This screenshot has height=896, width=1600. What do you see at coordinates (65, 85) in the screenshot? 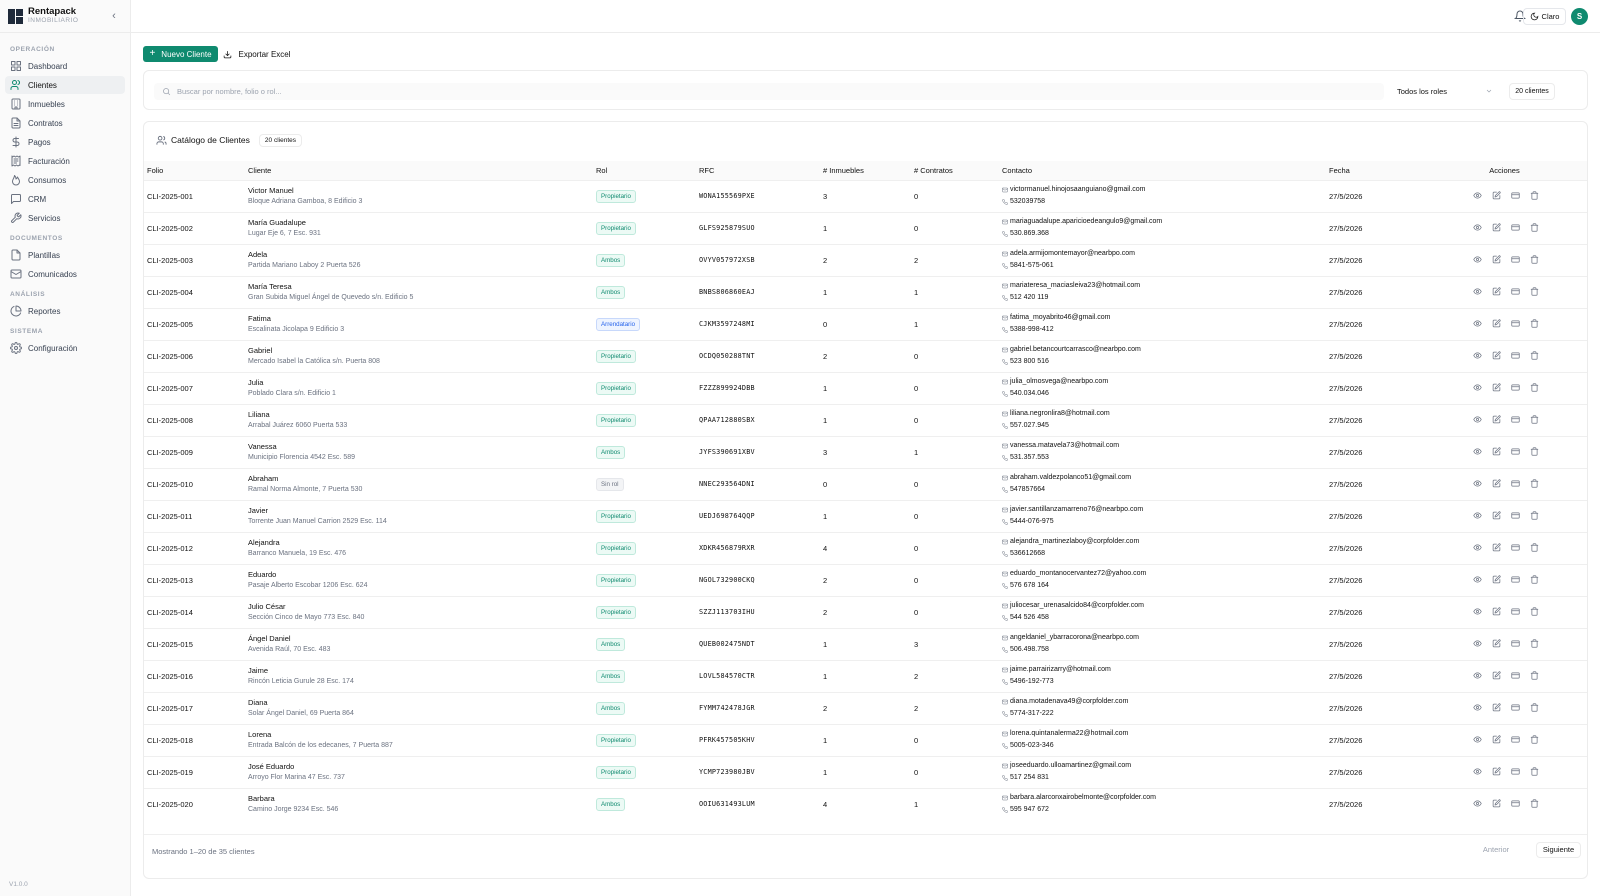
I see `sidebar-item-clientes: Clientes` at bounding box center [65, 85].